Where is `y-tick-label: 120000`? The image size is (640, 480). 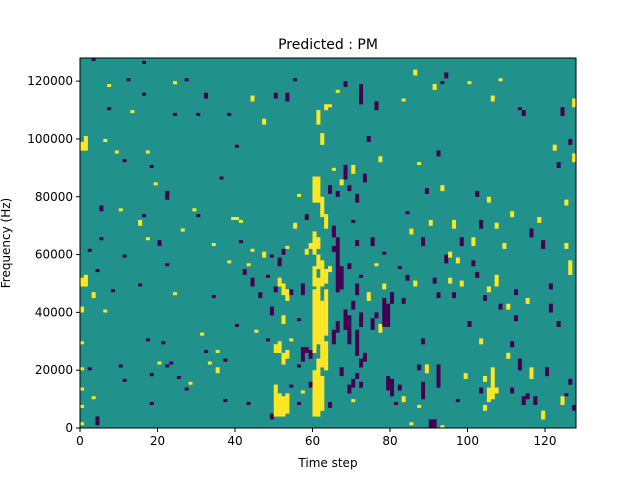 y-tick-label: 120000 is located at coordinates (50, 81).